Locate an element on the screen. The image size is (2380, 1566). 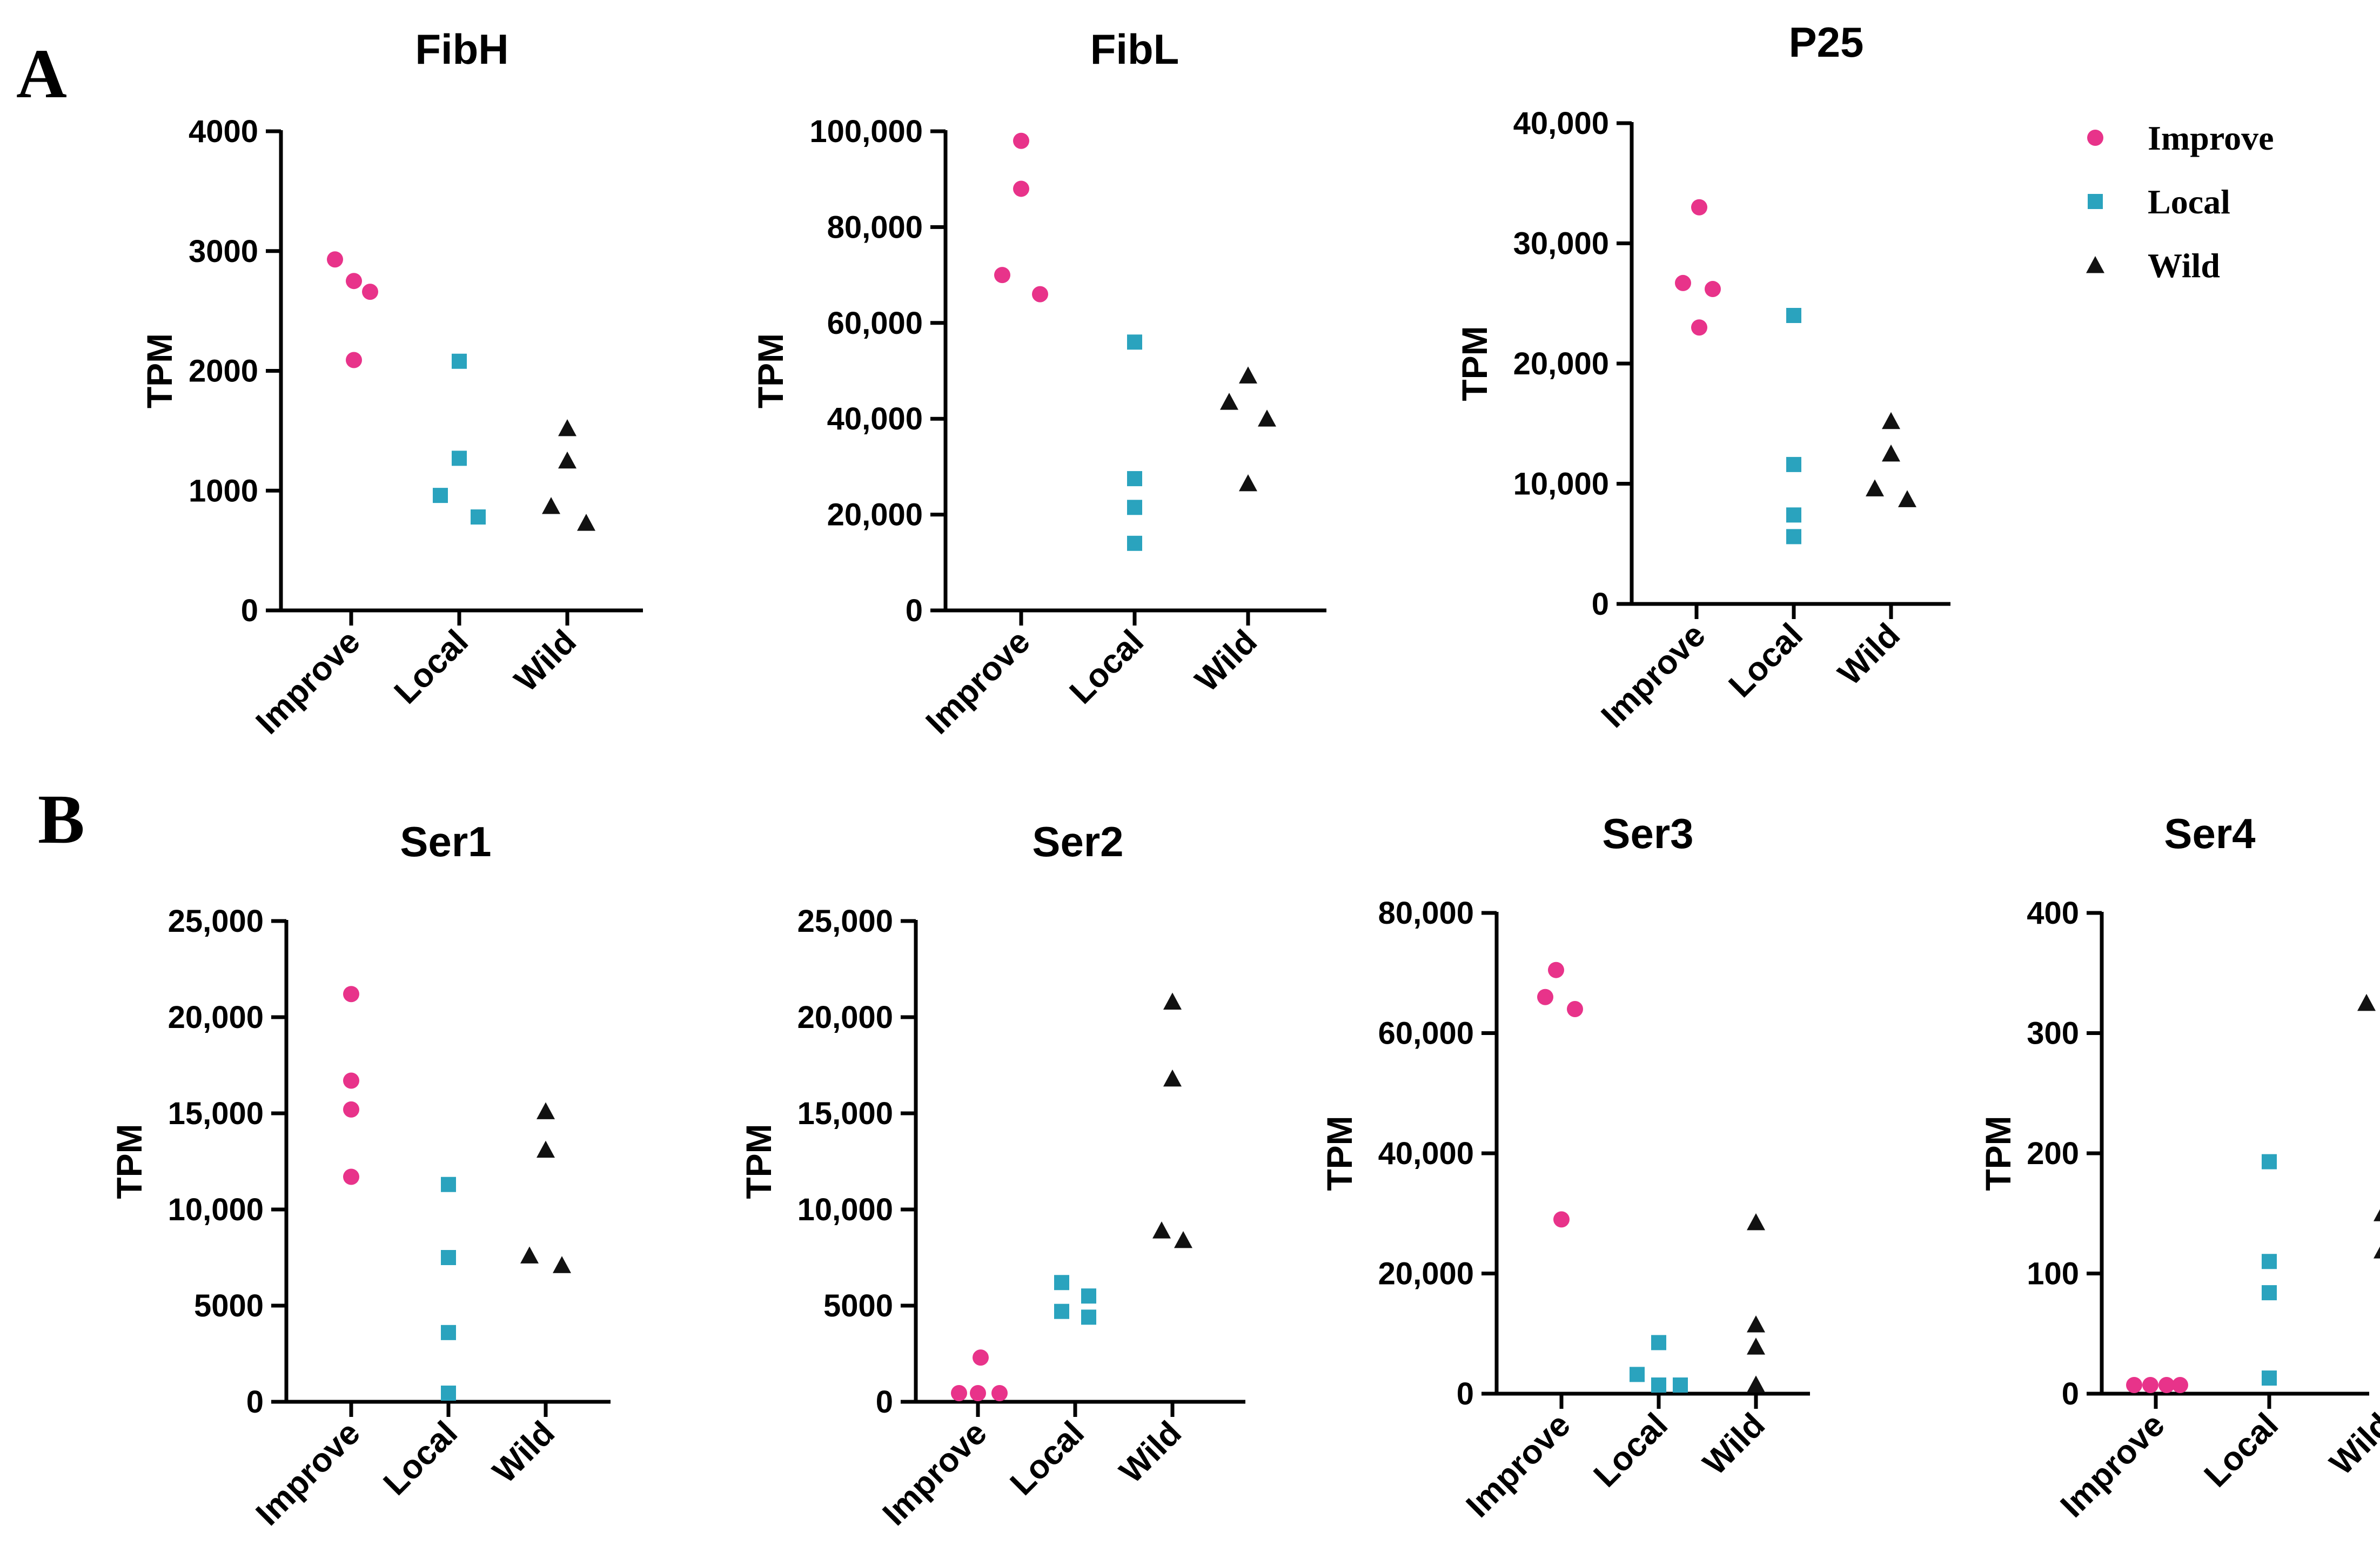
chart-title: FibL is located at coordinates (1135, 49).